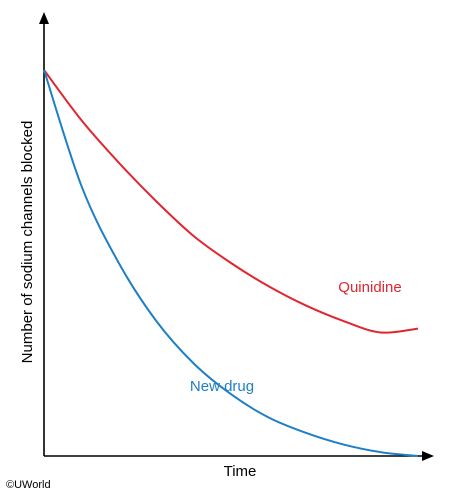 The height and width of the screenshot is (496, 464). What do you see at coordinates (240, 471) in the screenshot?
I see `x-axis-title: Time` at bounding box center [240, 471].